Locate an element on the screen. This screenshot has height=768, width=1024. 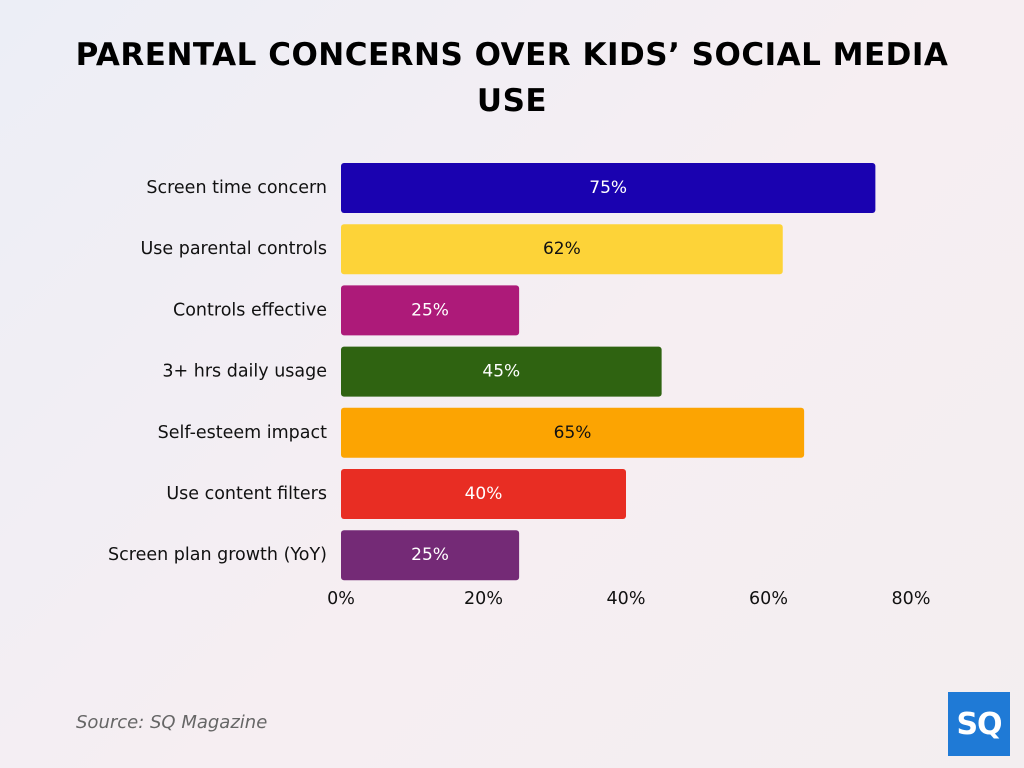
category-label: Self-esteem impact is located at coordinates (243, 433).